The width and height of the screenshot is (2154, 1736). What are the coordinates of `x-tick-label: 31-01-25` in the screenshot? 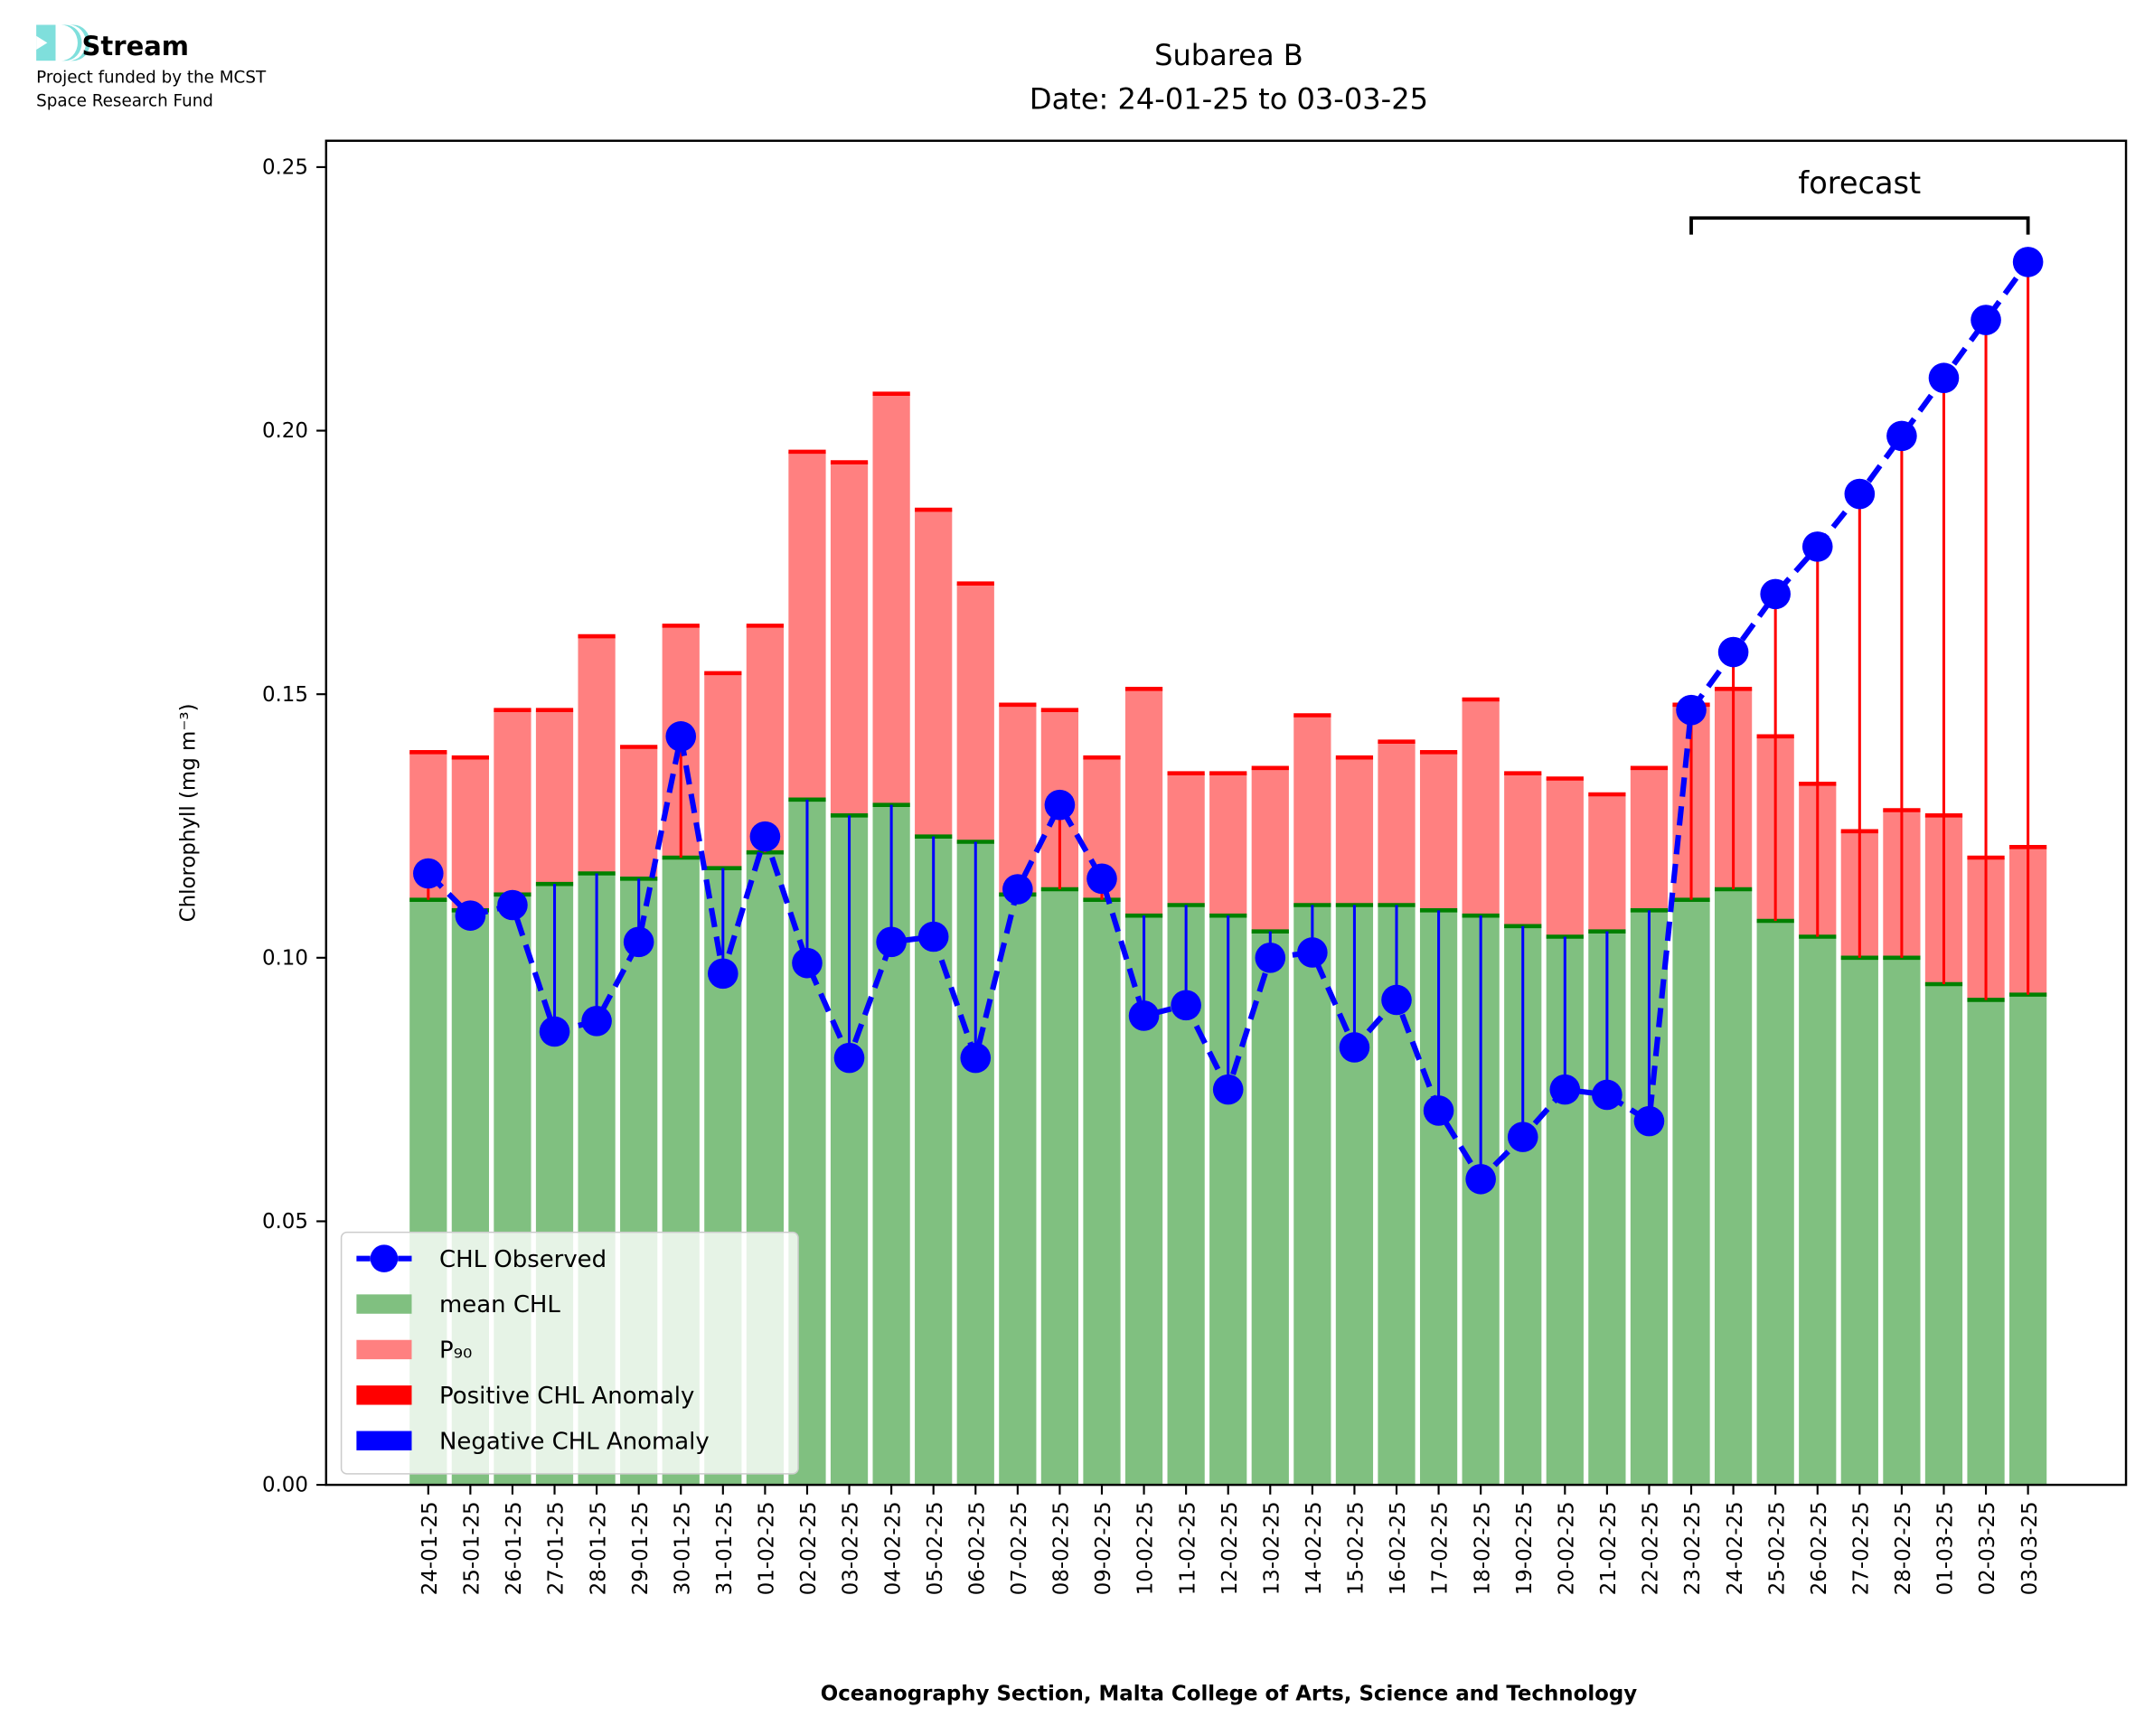 It's located at (725, 1548).